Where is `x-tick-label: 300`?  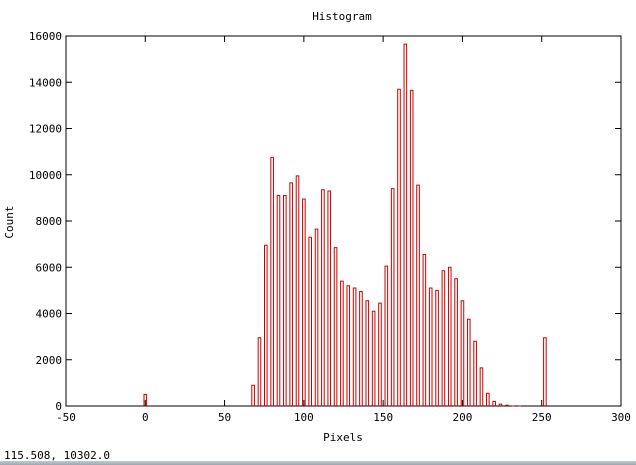 x-tick-label: 300 is located at coordinates (621, 417).